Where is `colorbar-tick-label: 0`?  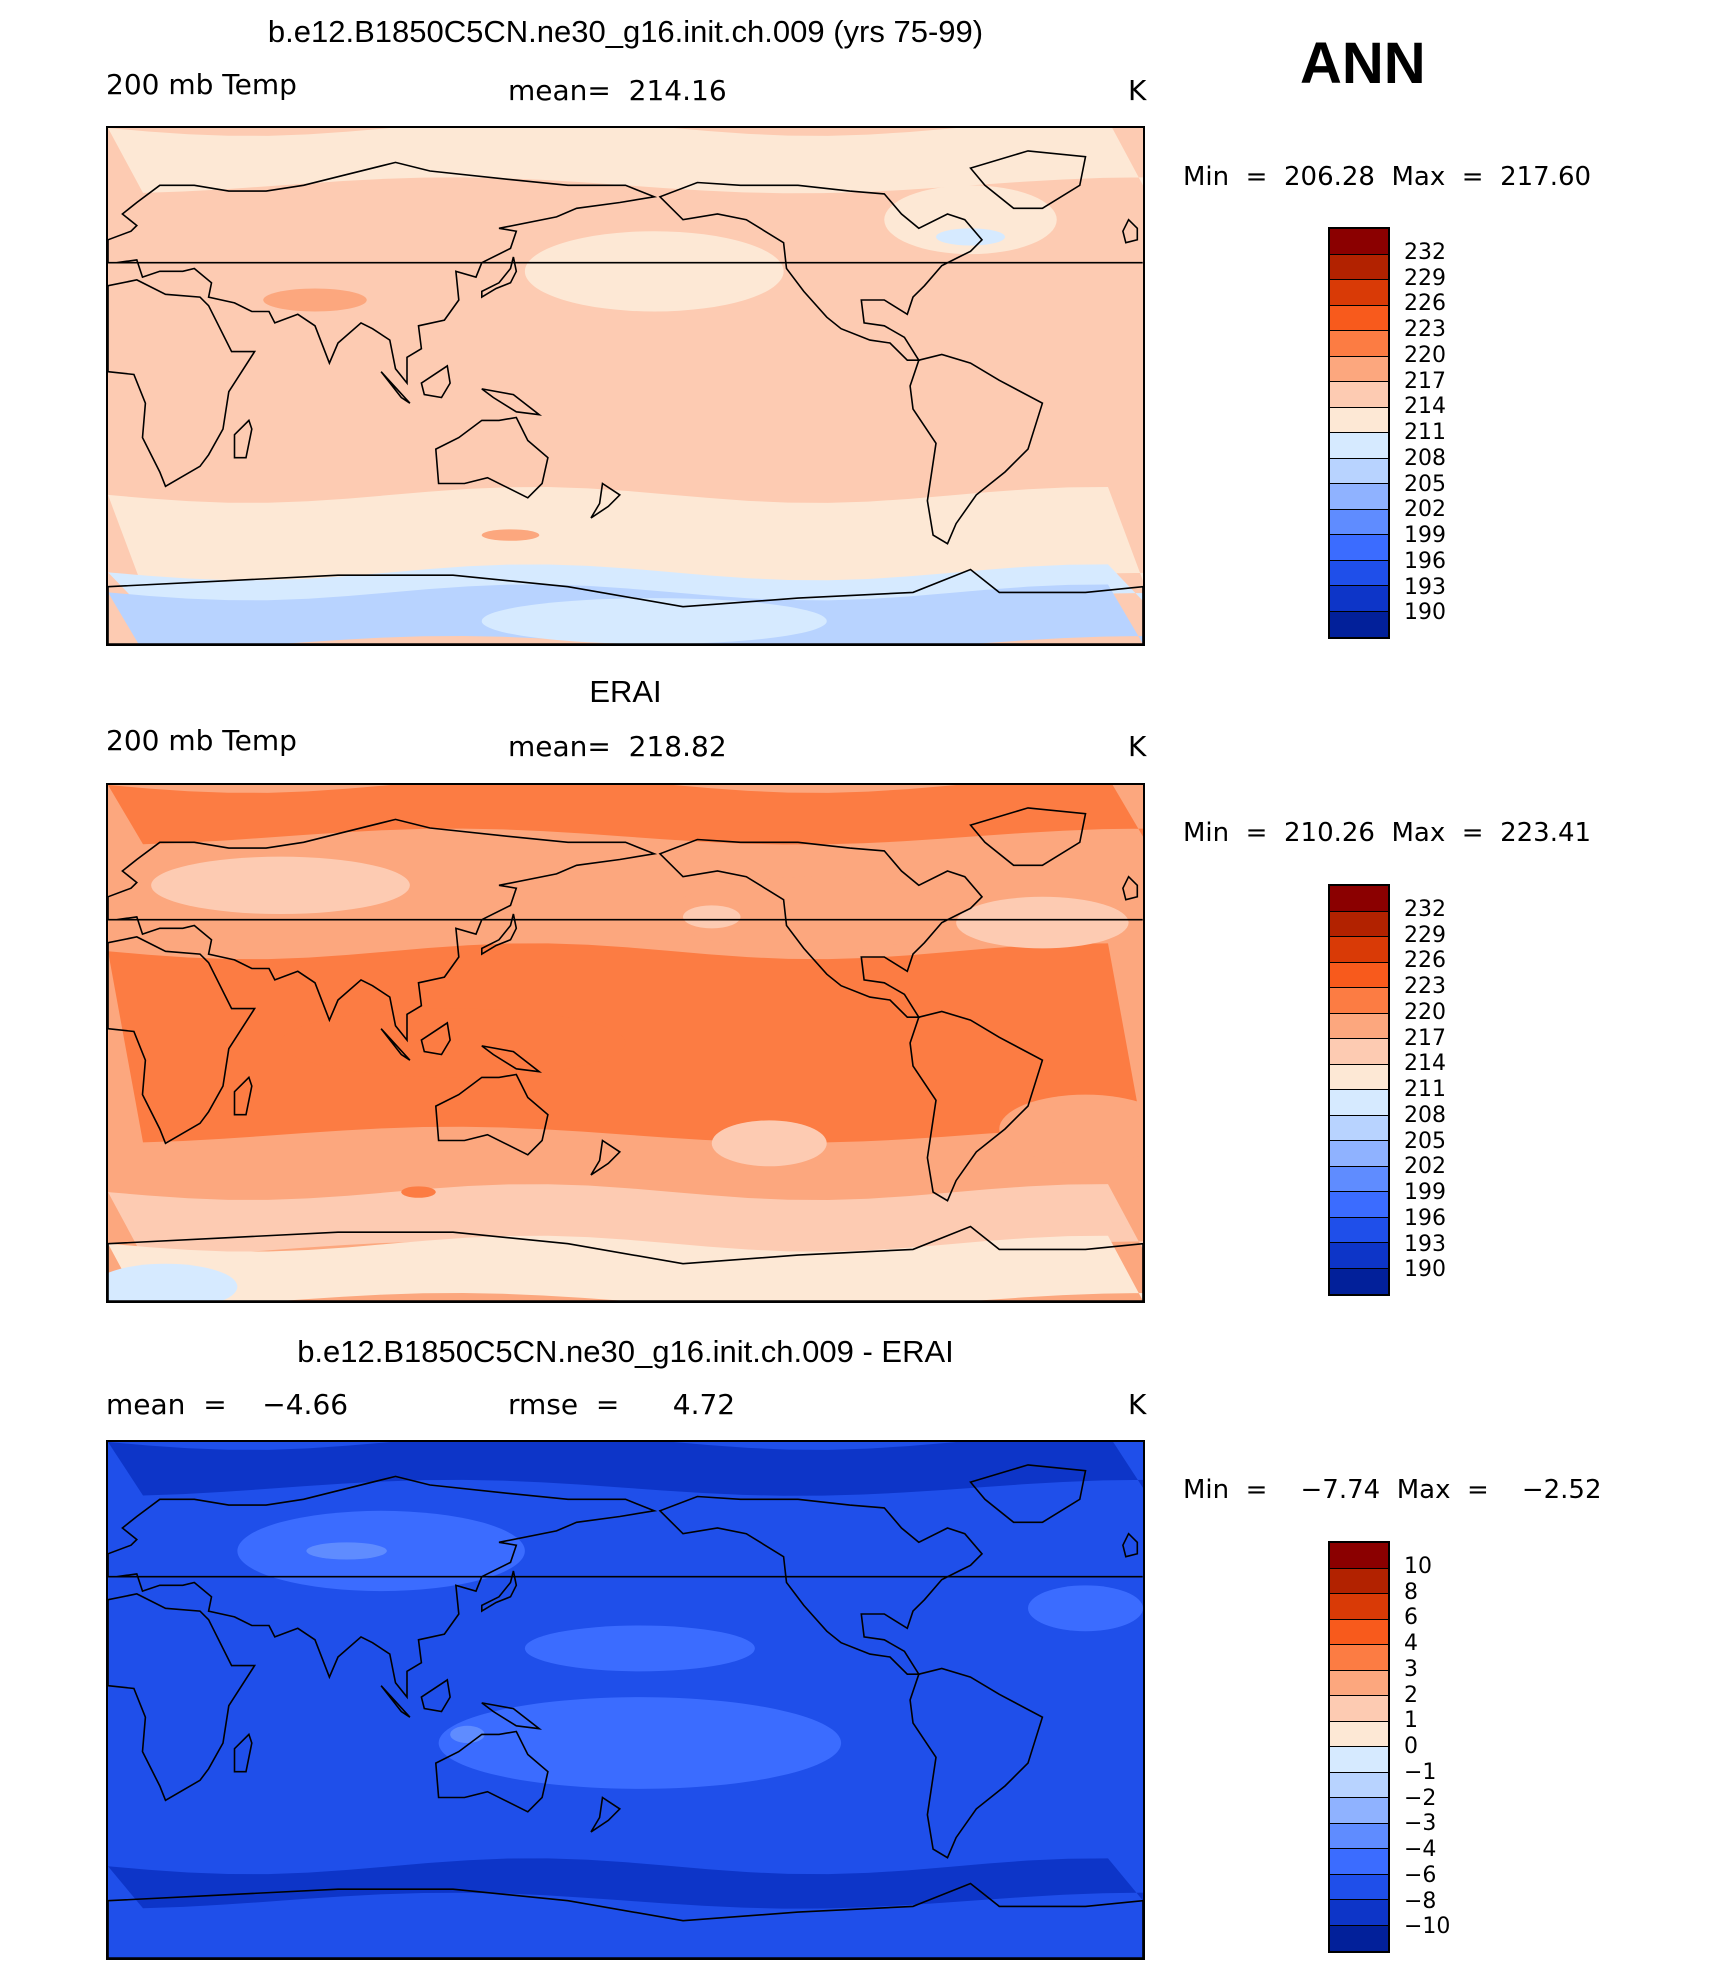
colorbar-tick-label: 0 is located at coordinates (1411, 1746).